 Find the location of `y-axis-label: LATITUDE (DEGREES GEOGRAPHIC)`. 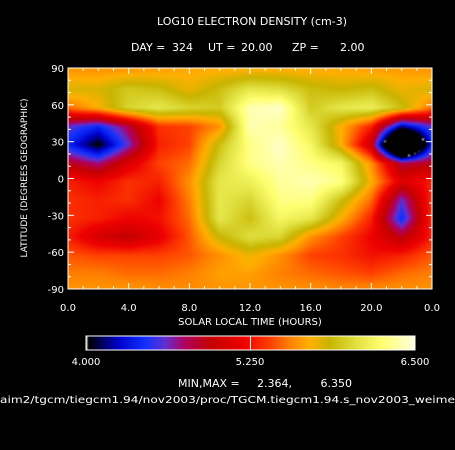

y-axis-label: LATITUDE (DEGREES GEOGRAPHIC) is located at coordinates (25, 177).